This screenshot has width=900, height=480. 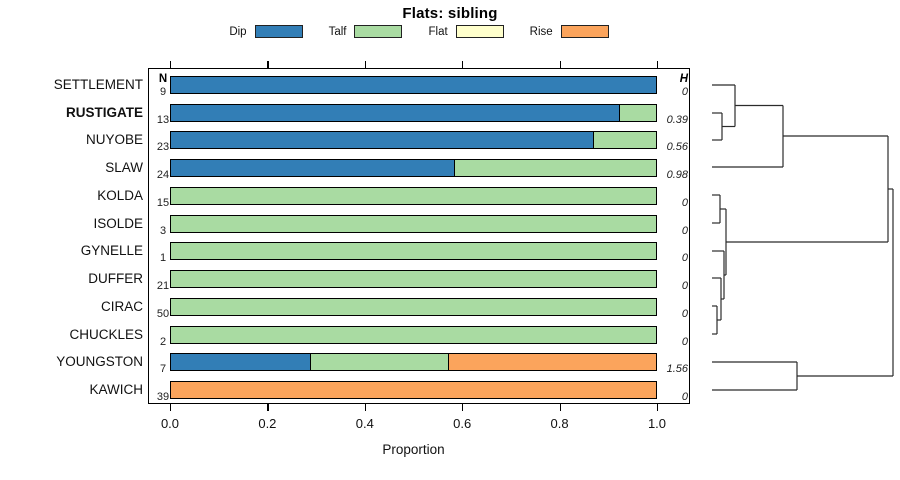 I want to click on x-tick-label: 0.8, so click(x=559, y=423).